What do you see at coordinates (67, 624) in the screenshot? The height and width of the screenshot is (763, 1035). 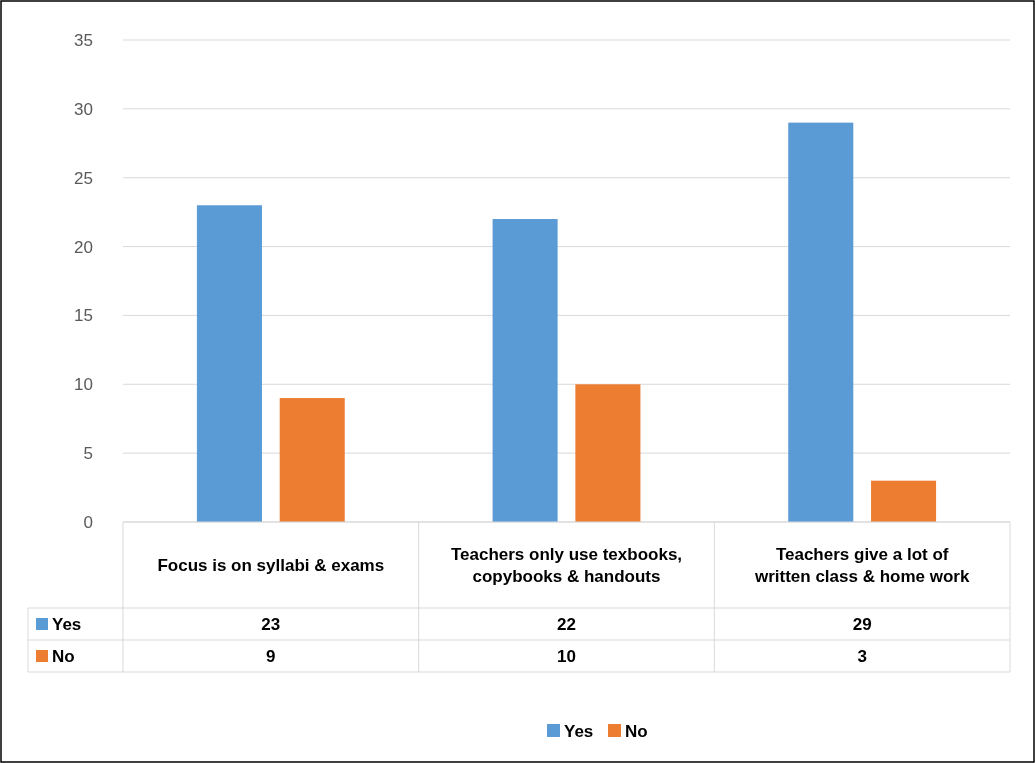 I see `legend-label: Yes` at bounding box center [67, 624].